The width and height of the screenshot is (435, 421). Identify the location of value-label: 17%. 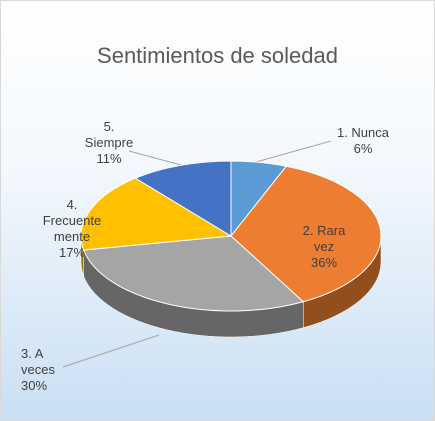
(72, 252).